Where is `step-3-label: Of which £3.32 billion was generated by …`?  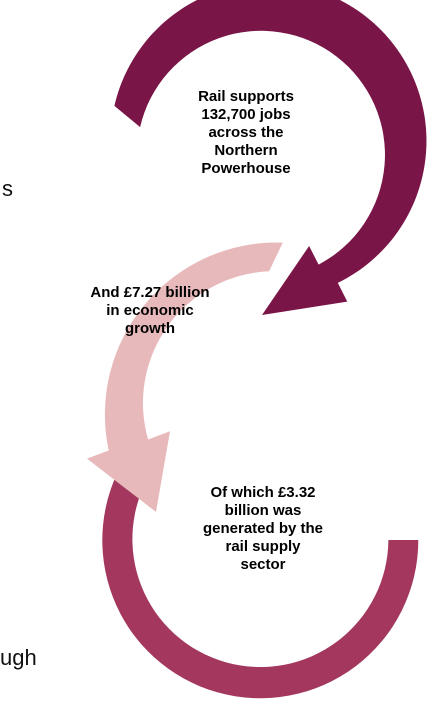 step-3-label: Of which £3.32 billion was generated by … is located at coordinates (263, 529).